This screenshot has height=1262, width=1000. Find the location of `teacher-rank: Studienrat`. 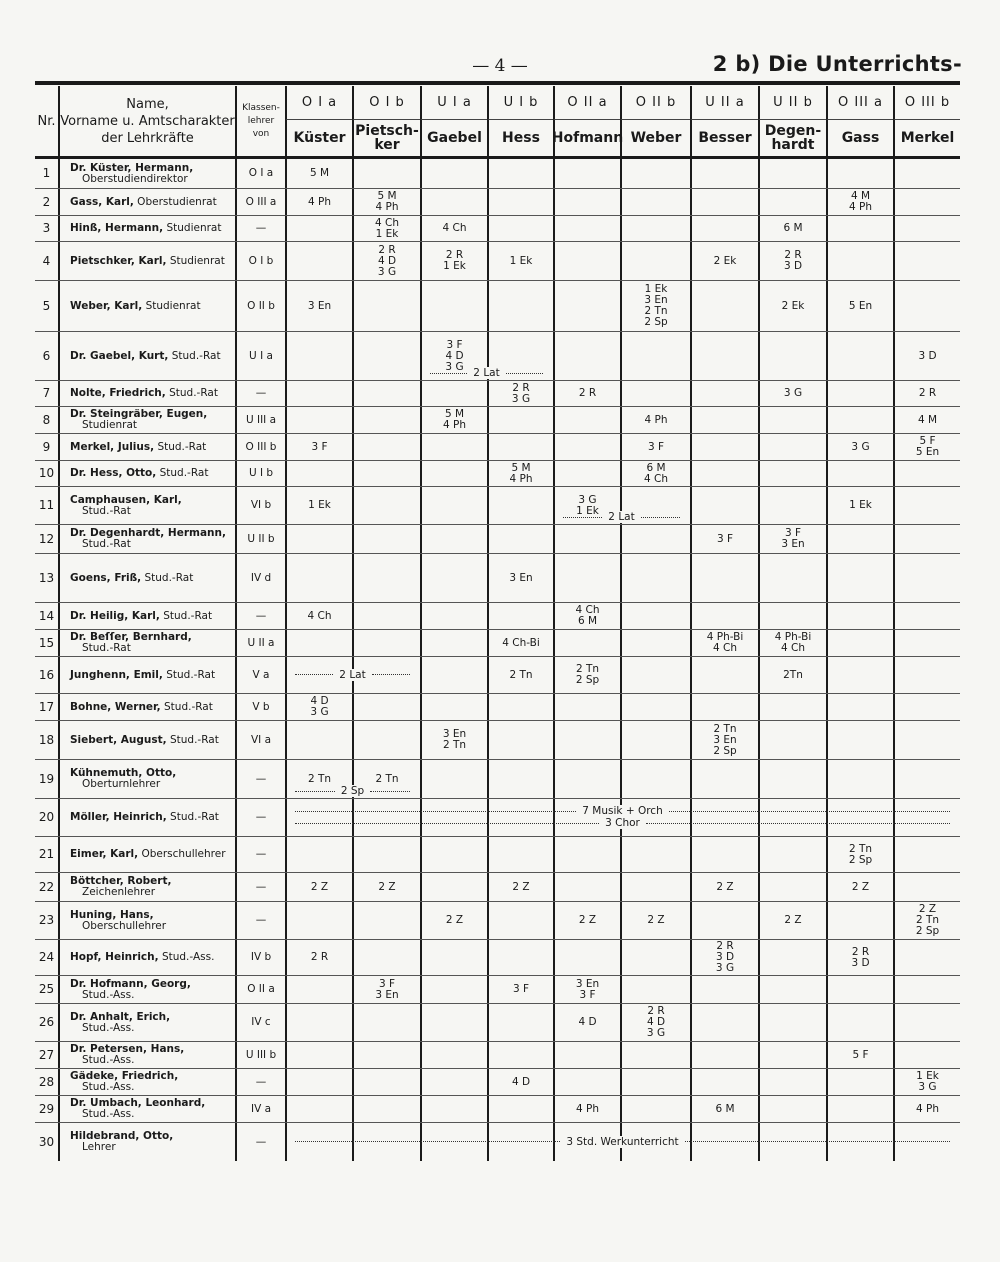

teacher-rank: Studienrat is located at coordinates (110, 425).